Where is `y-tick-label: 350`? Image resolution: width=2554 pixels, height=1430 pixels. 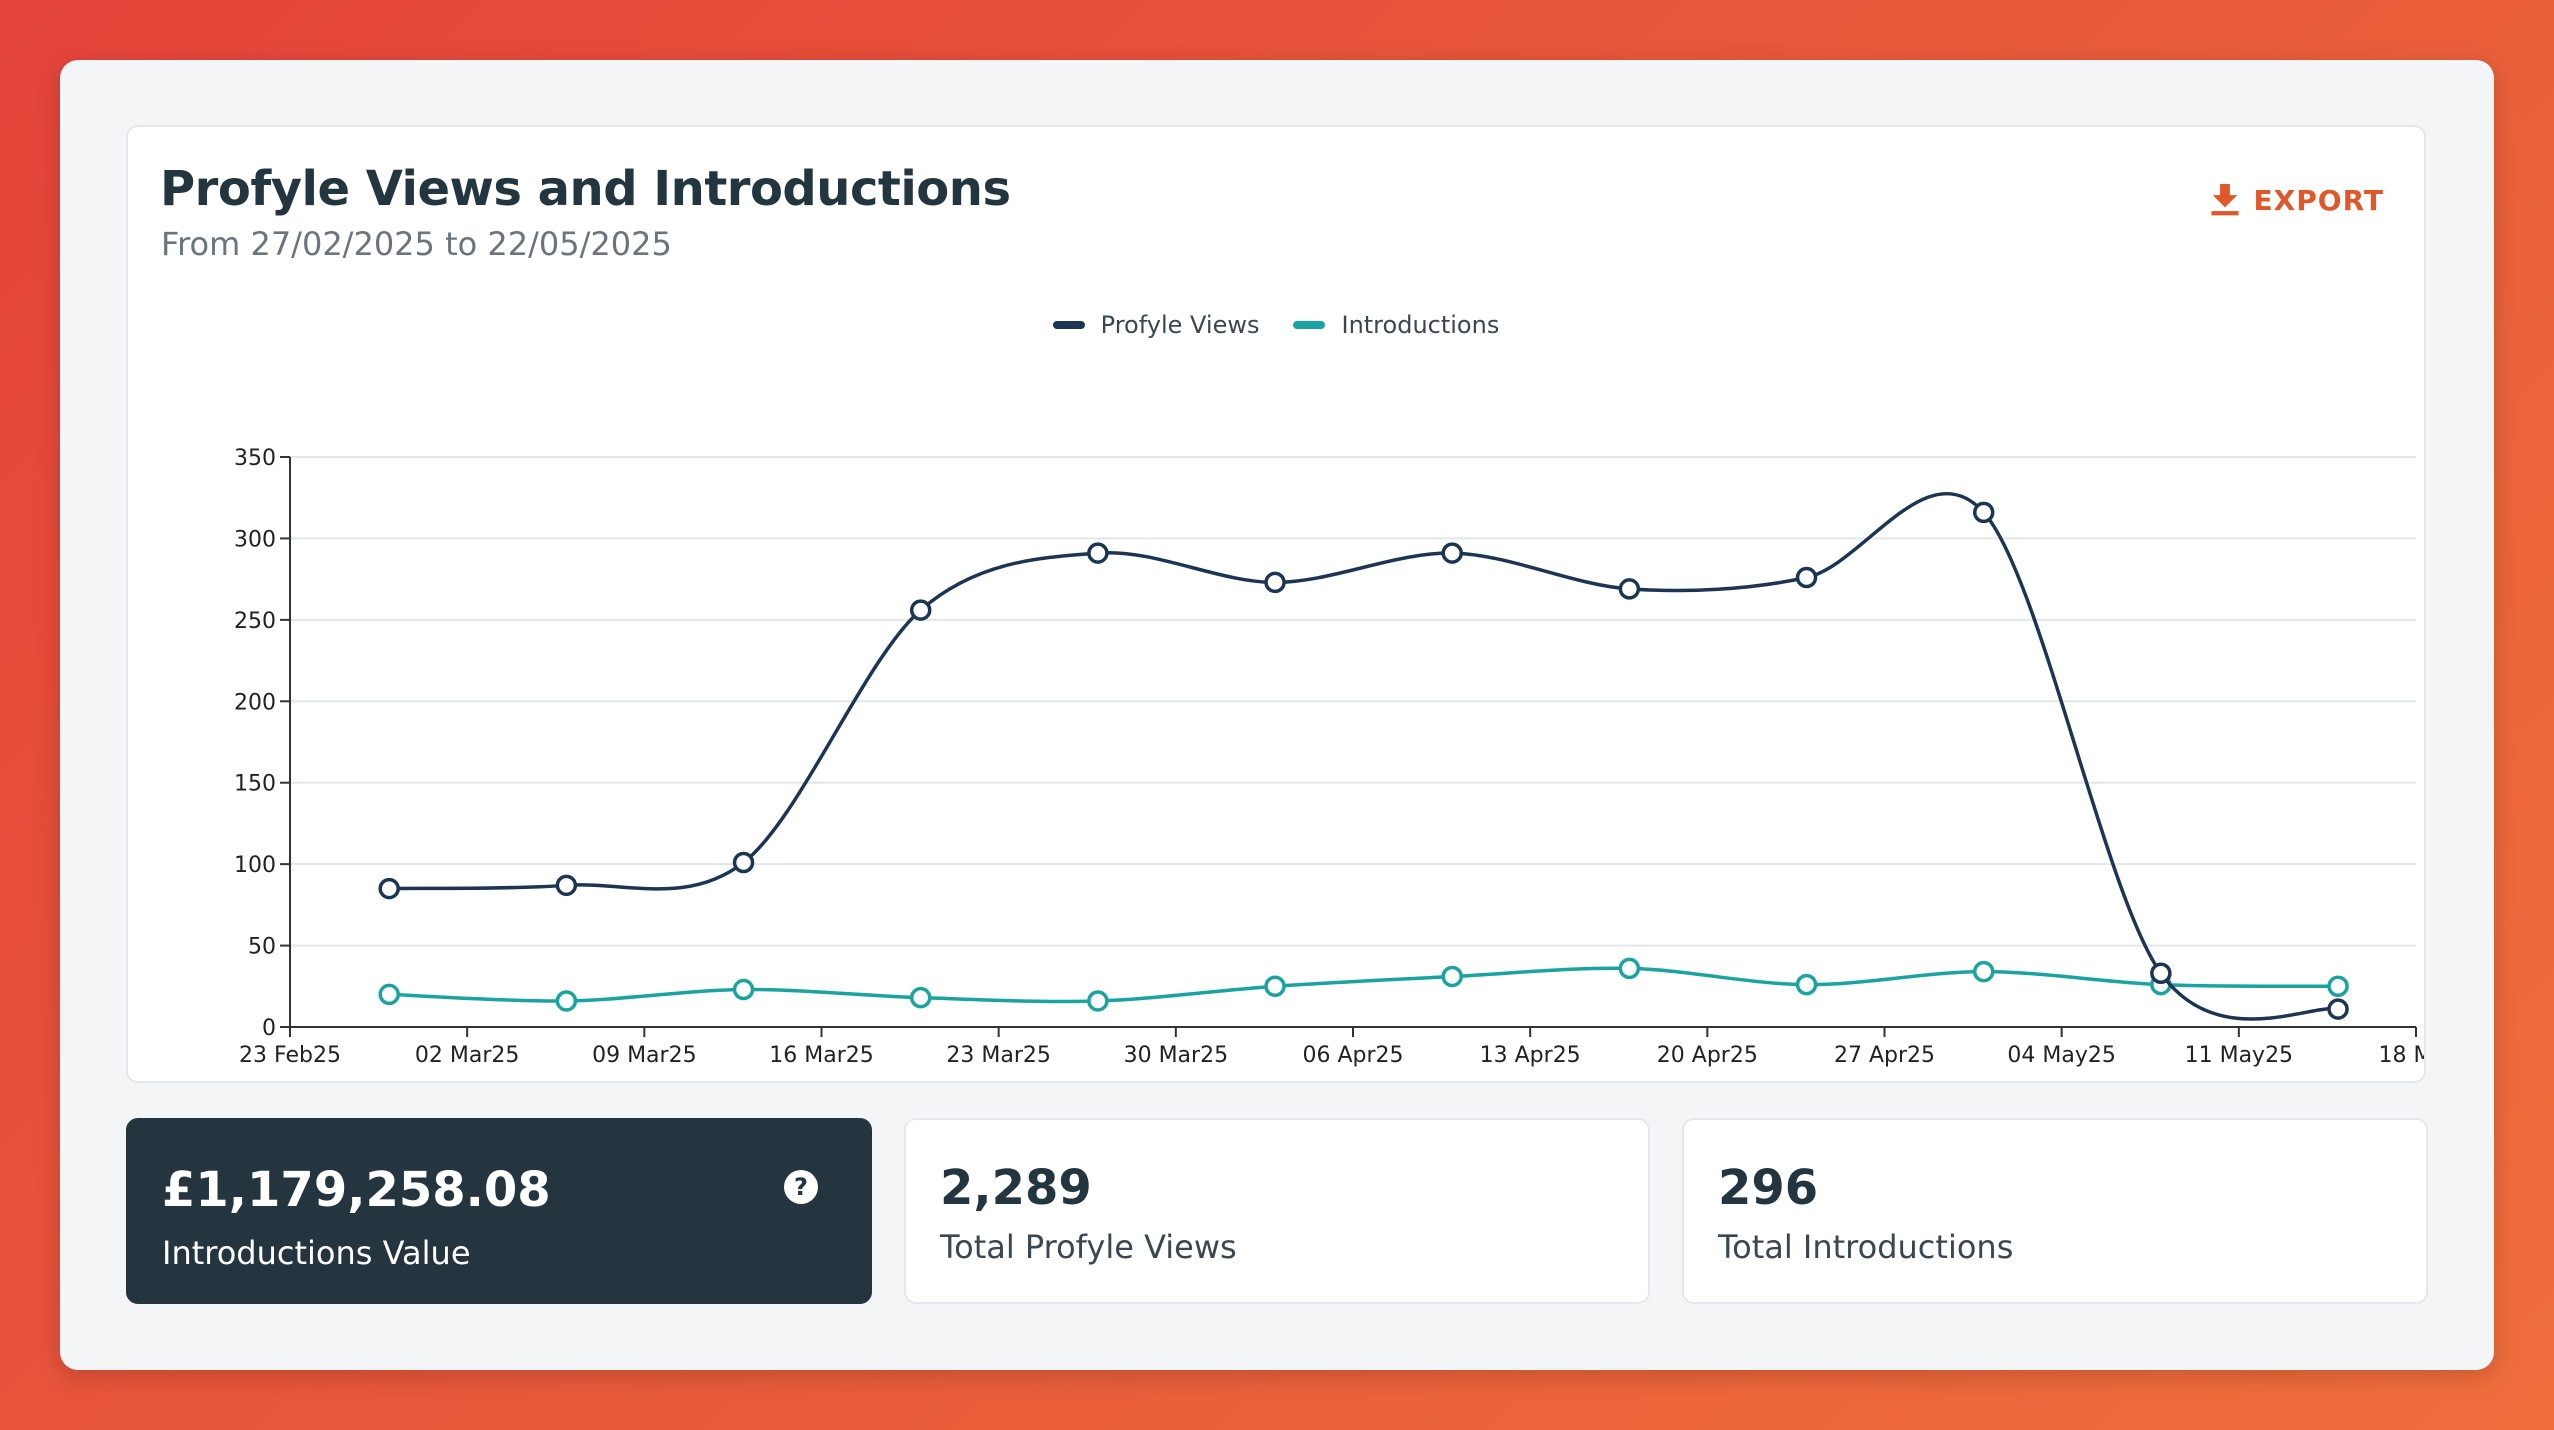 y-tick-label: 350 is located at coordinates (255, 458).